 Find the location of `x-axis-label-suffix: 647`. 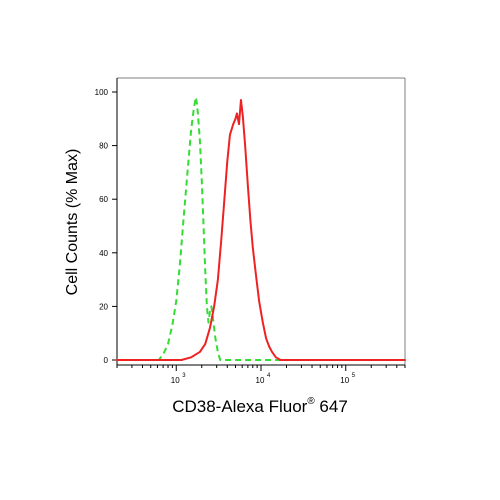

x-axis-label-suffix: 647 is located at coordinates (331, 406).